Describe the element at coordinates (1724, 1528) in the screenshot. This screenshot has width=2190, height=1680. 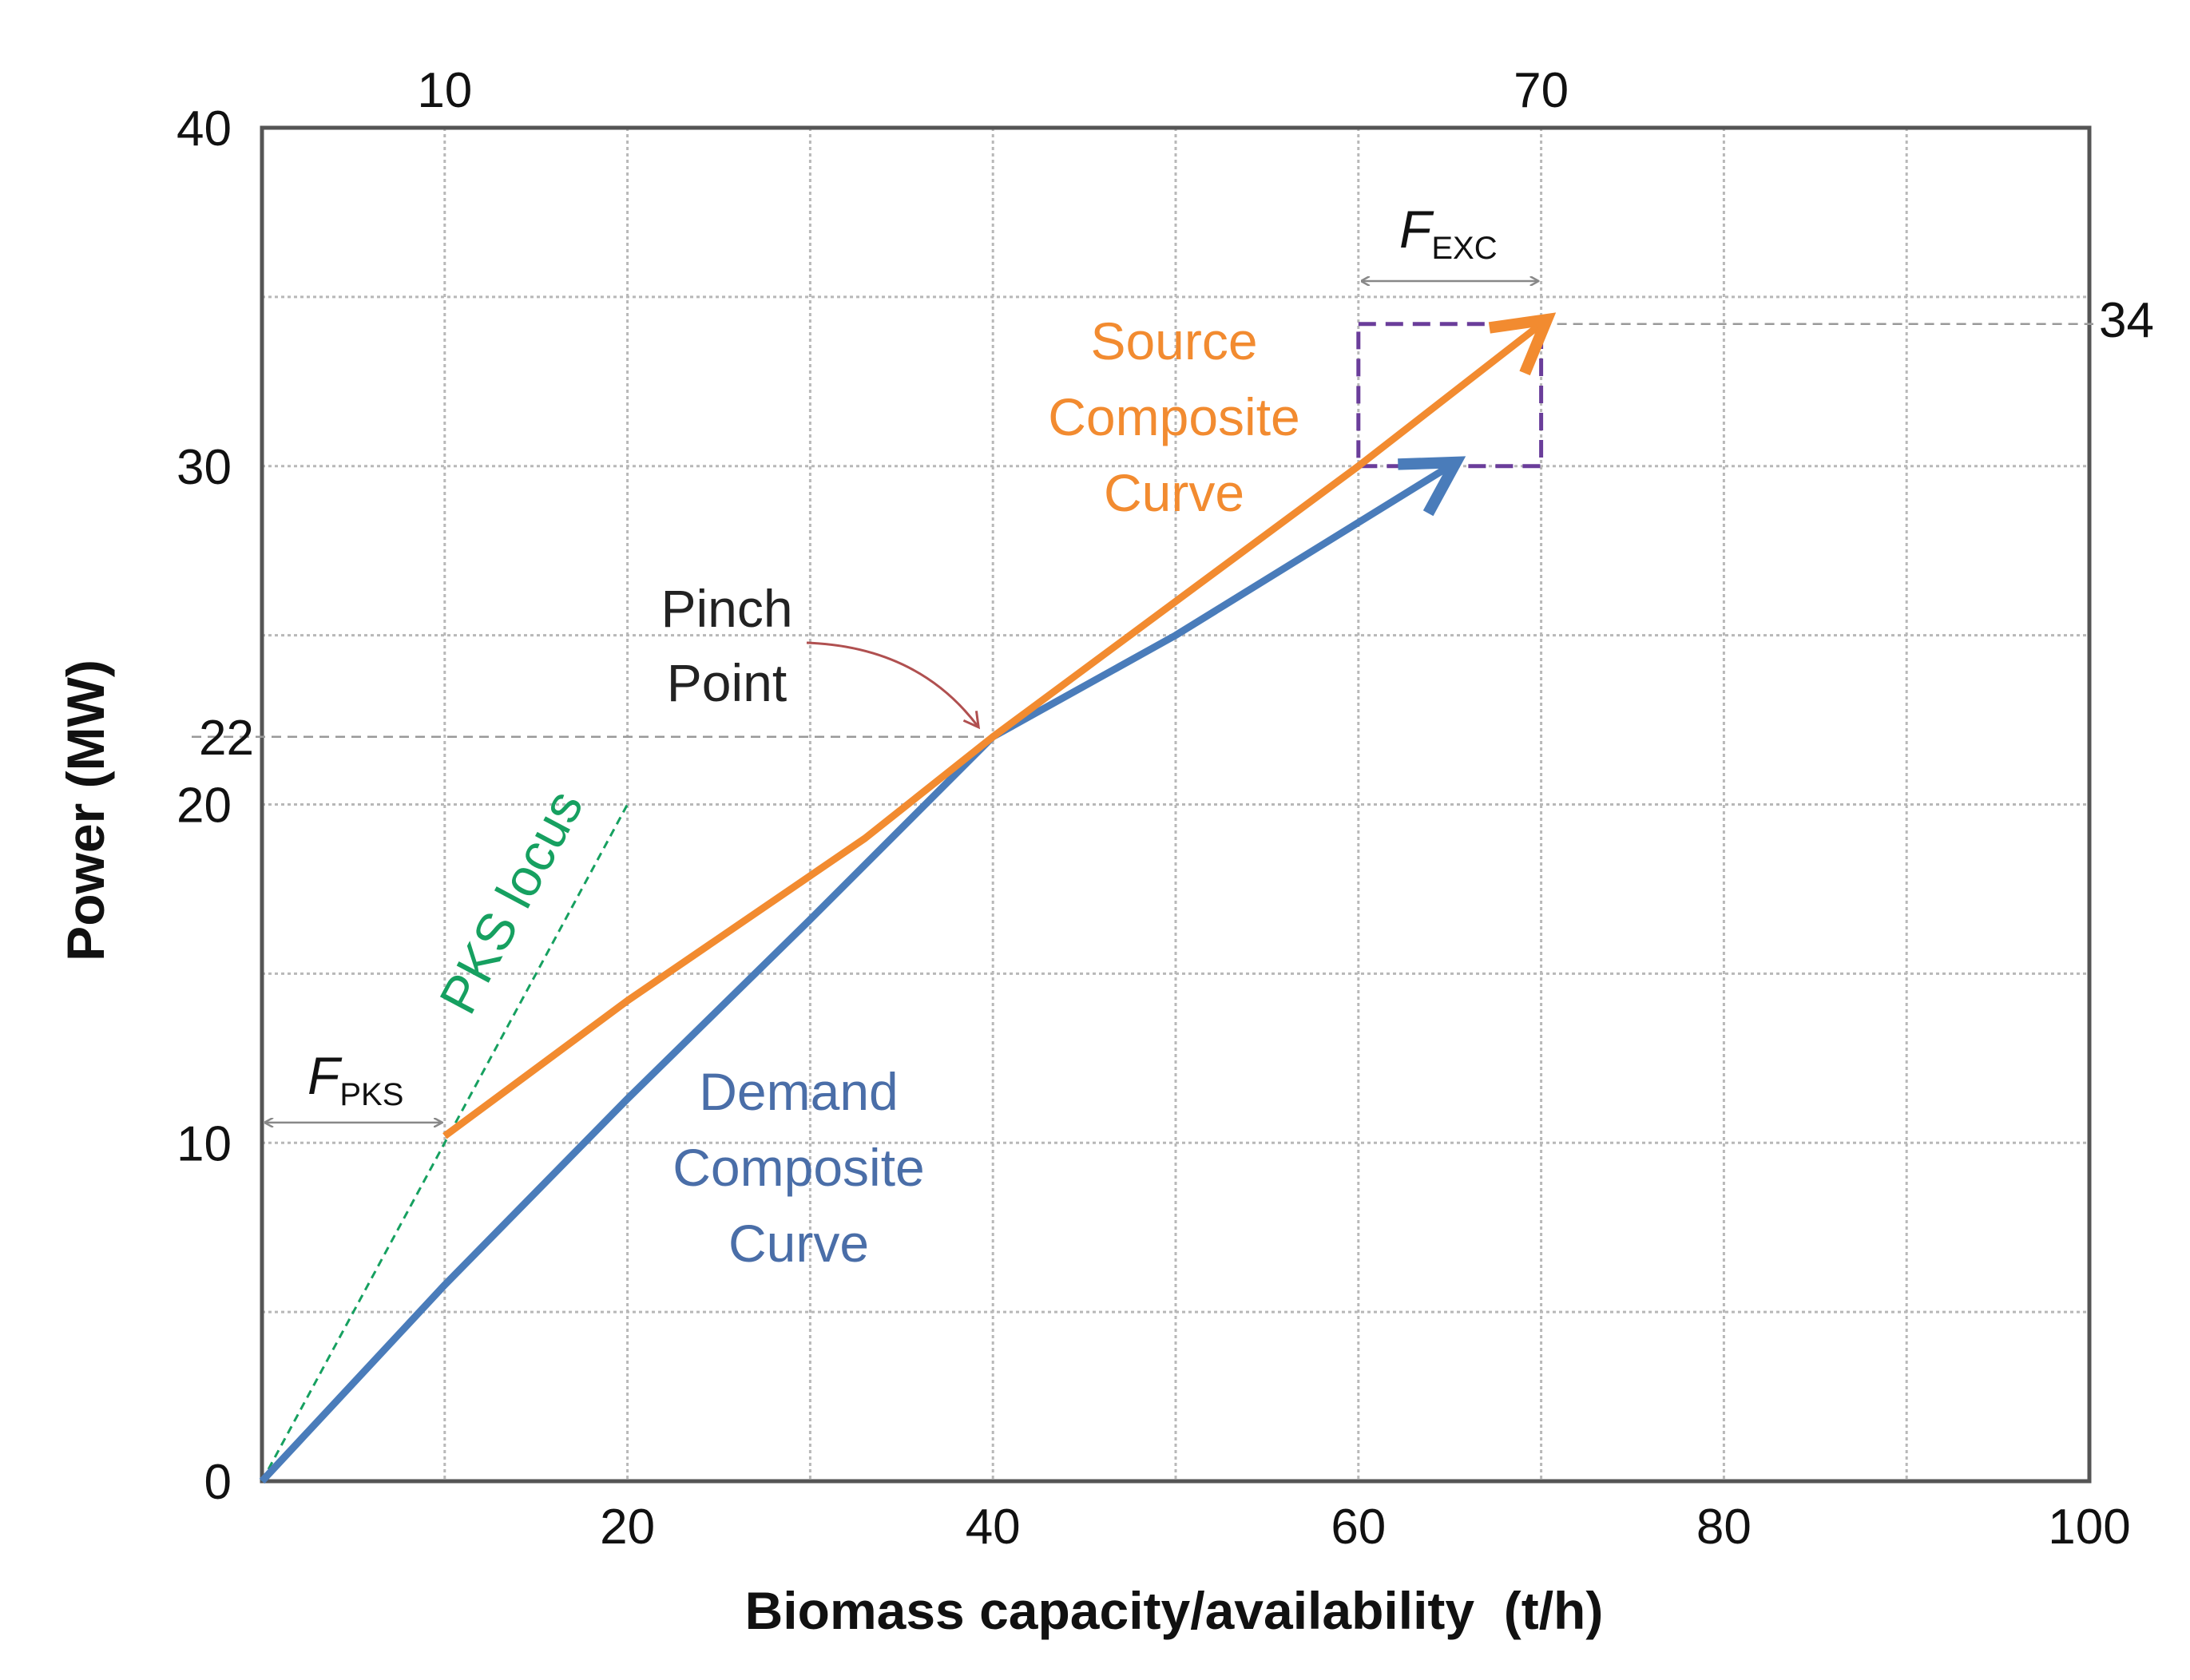
I see `x-tick-label: 80` at that location.